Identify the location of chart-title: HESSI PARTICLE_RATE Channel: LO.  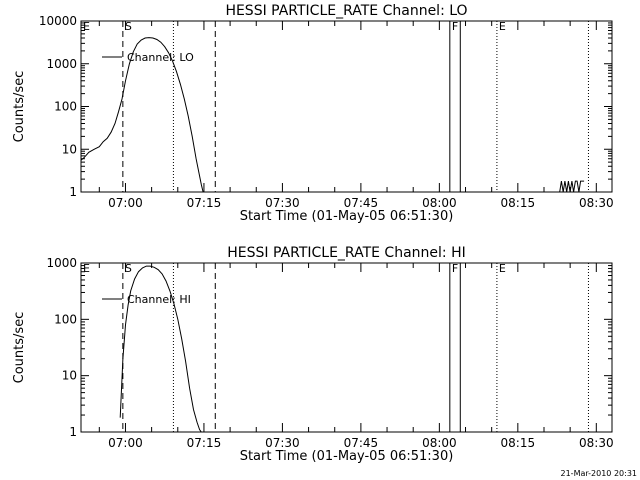
(346, 11).